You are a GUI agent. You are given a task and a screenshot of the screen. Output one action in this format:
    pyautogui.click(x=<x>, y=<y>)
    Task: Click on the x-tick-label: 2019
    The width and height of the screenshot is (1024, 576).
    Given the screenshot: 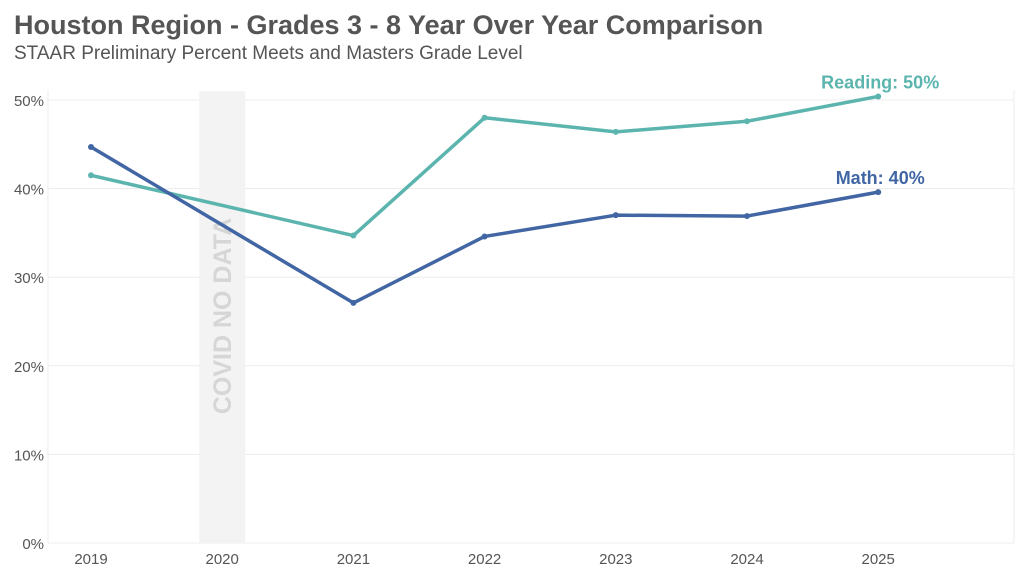 What is the action you would take?
    pyautogui.click(x=90, y=559)
    